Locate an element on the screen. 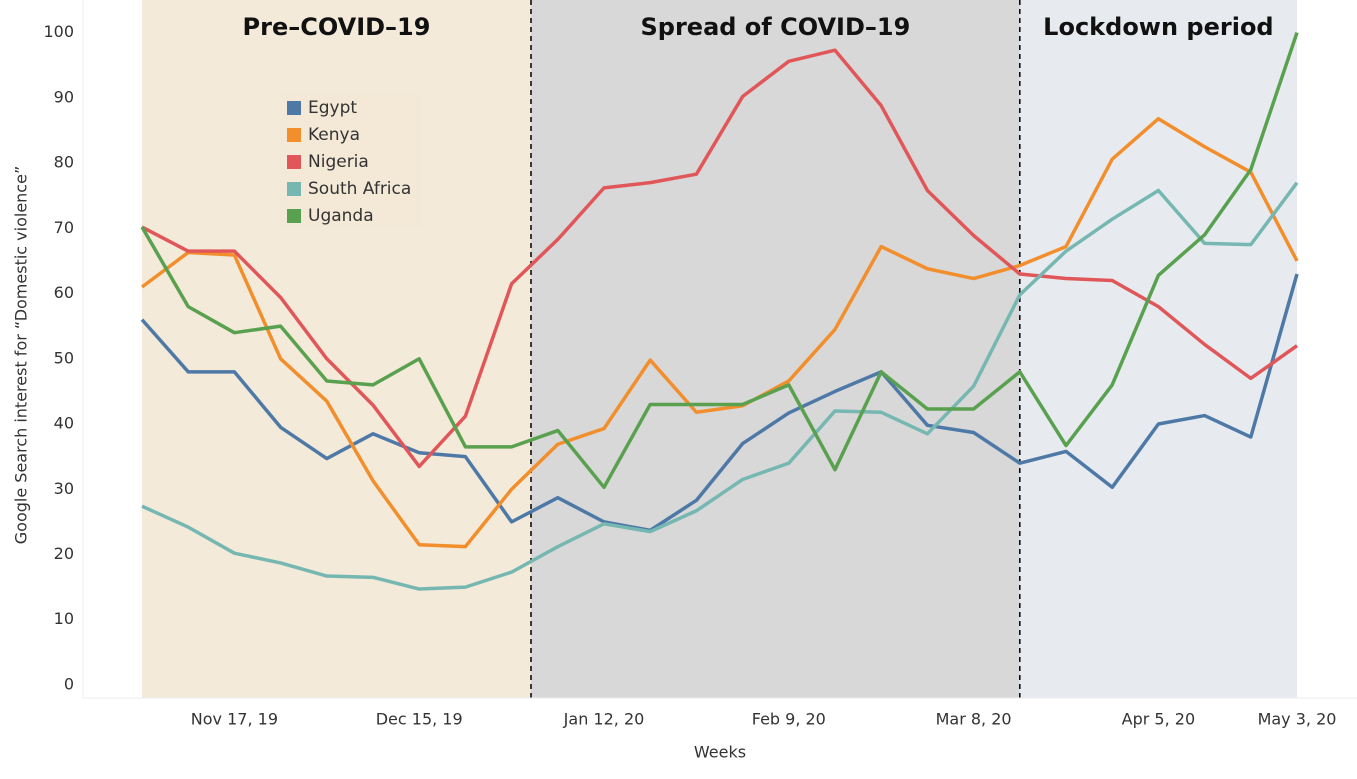 This screenshot has width=1357, height=779. x-tick-label: Jan 12, 20 is located at coordinates (604, 719).